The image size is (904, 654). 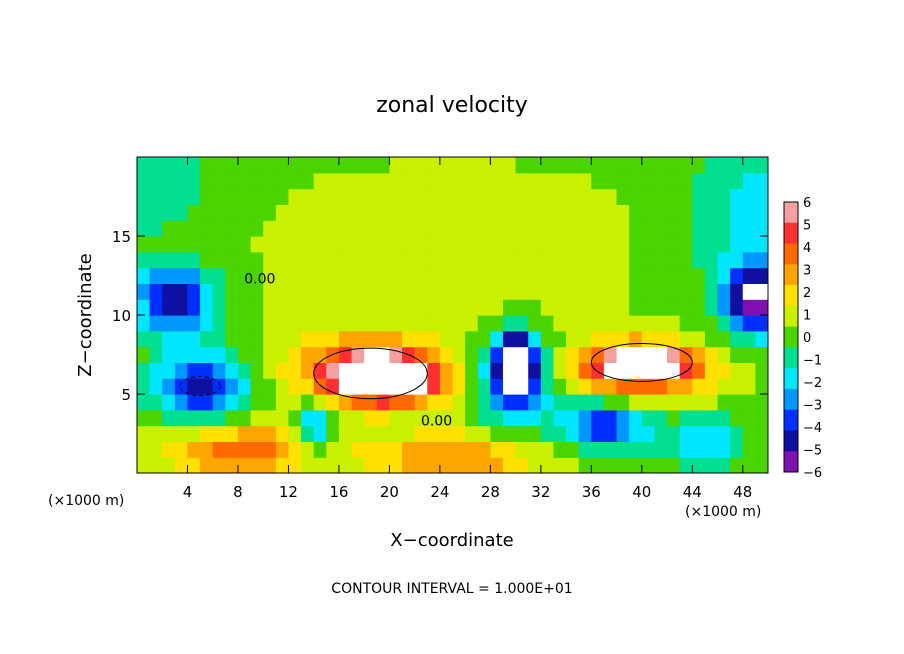 I want to click on colorbar-tick-label: 2, so click(x=807, y=293).